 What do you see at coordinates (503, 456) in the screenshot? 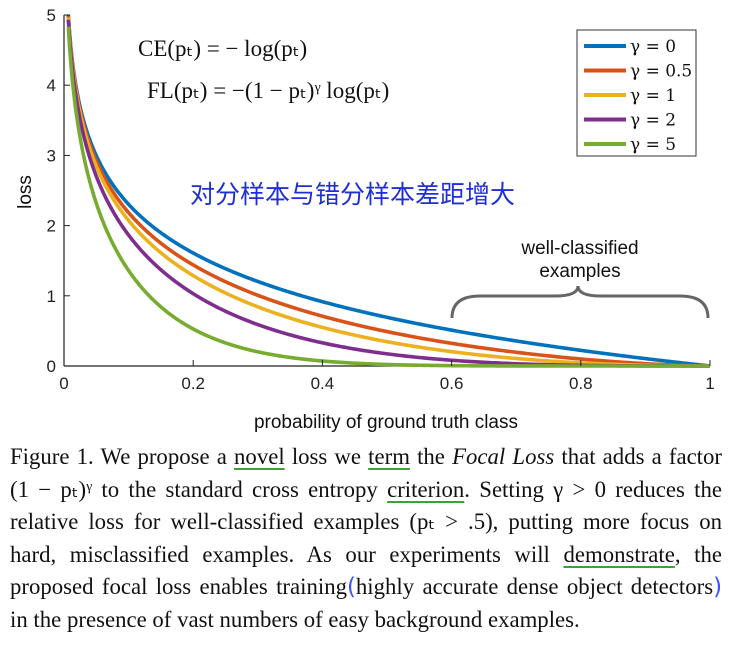
I see `focal-loss-term: Focal Loss` at bounding box center [503, 456].